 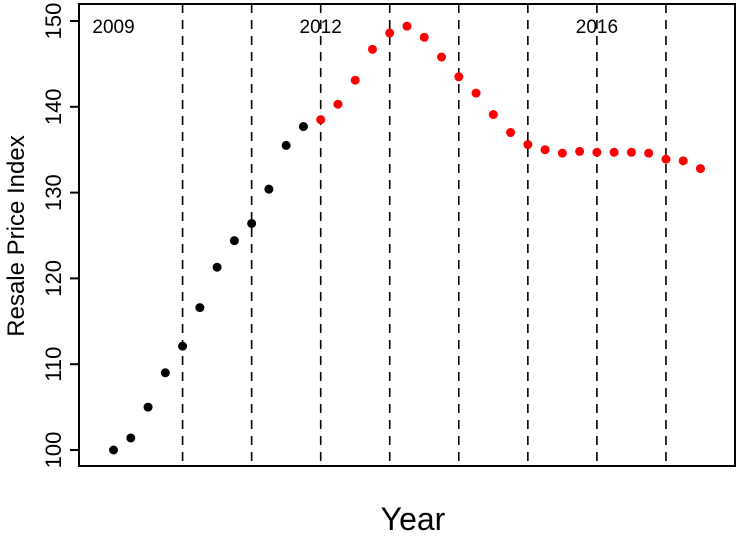 I want to click on year-annotation: 2016, so click(x=597, y=27).